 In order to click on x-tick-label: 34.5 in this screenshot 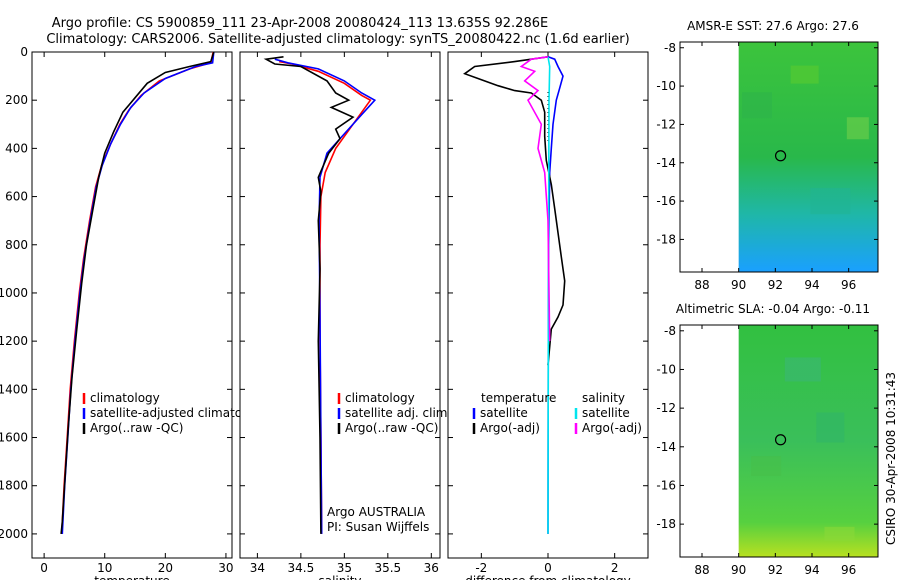, I will do `click(301, 568)`.